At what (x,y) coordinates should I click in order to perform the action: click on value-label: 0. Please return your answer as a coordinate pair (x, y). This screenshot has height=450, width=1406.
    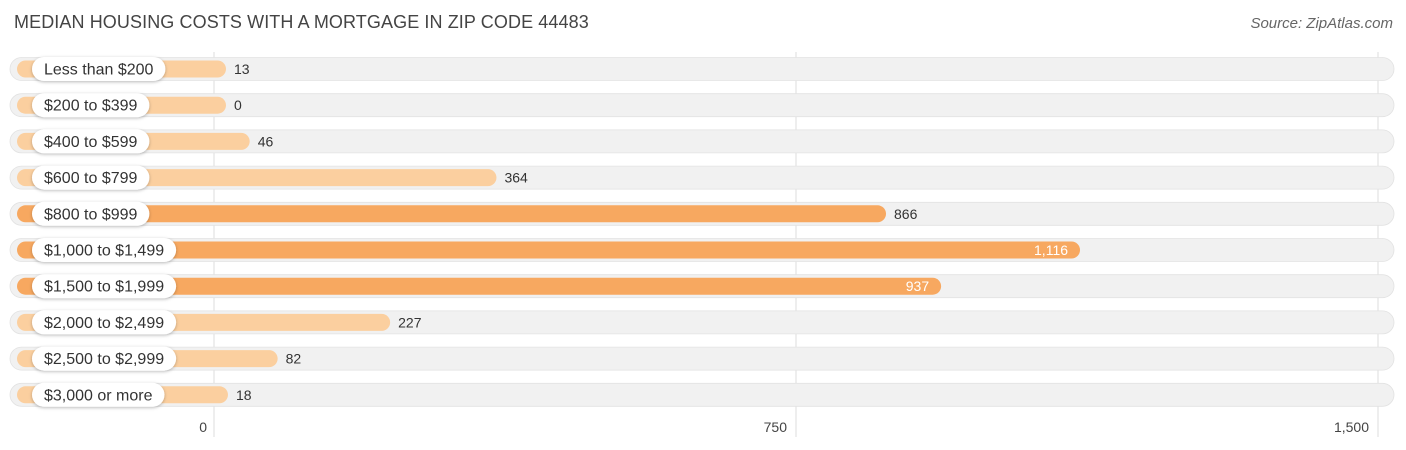
    Looking at the image, I should click on (238, 105).